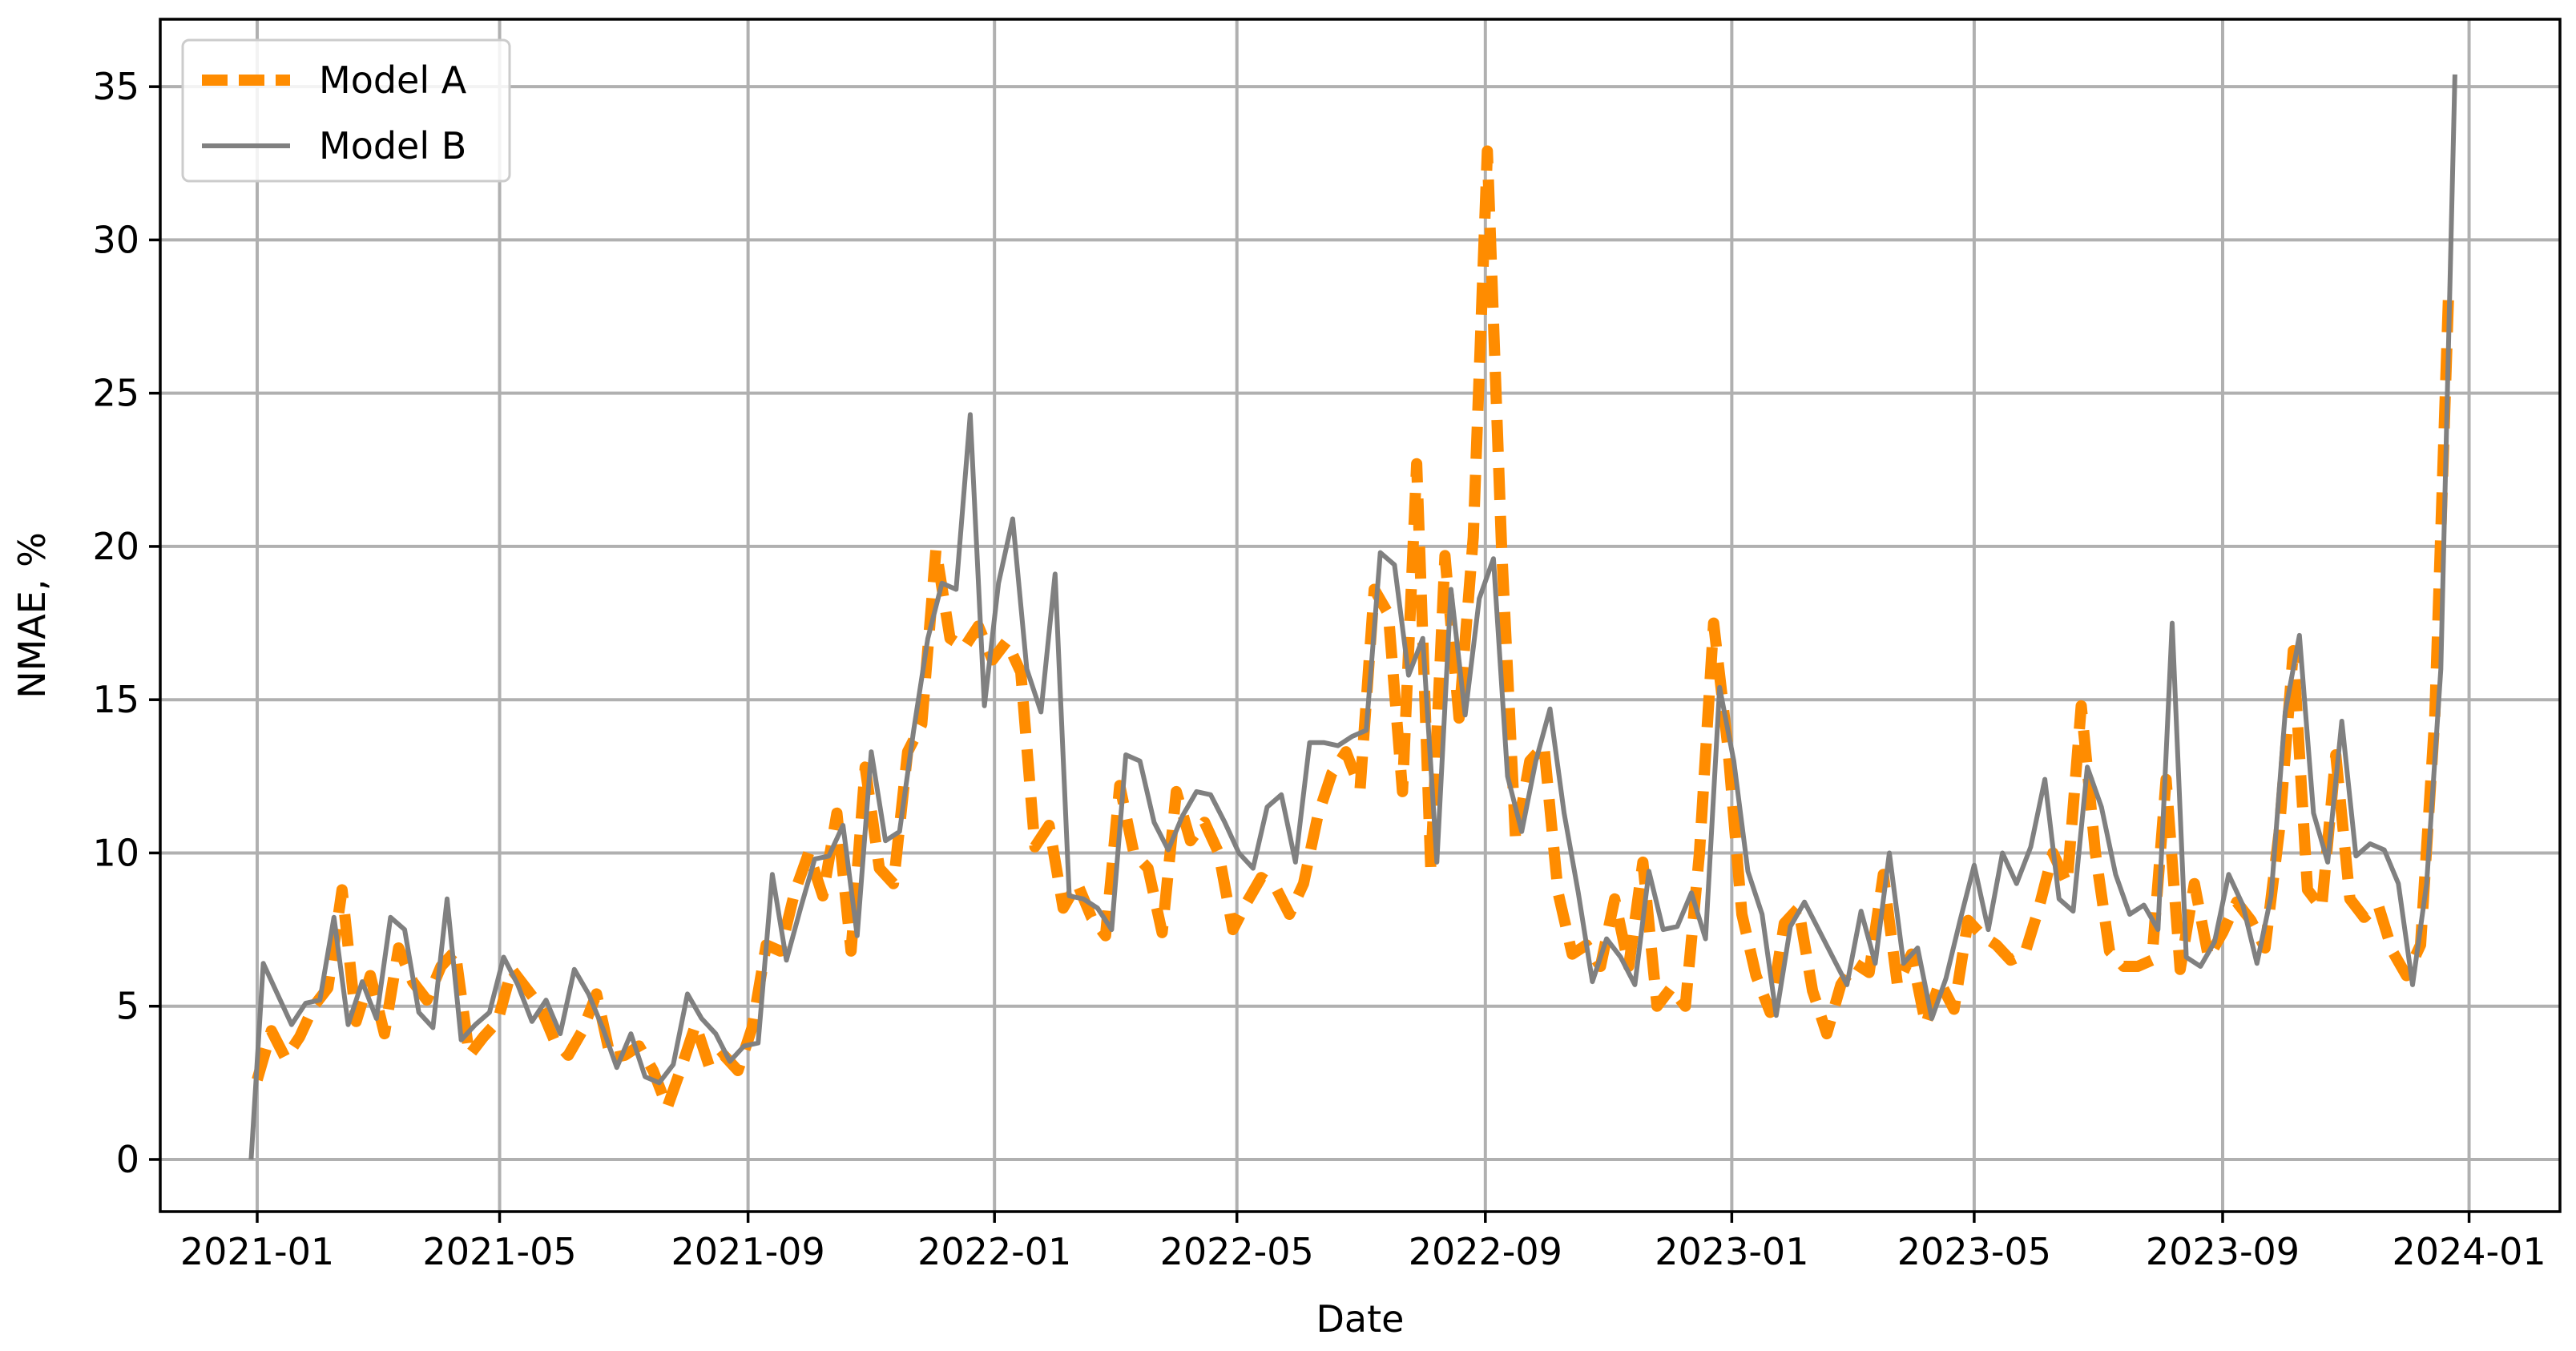 The image size is (2576, 1351). I want to click on y-tick-label: 0, so click(127, 1159).